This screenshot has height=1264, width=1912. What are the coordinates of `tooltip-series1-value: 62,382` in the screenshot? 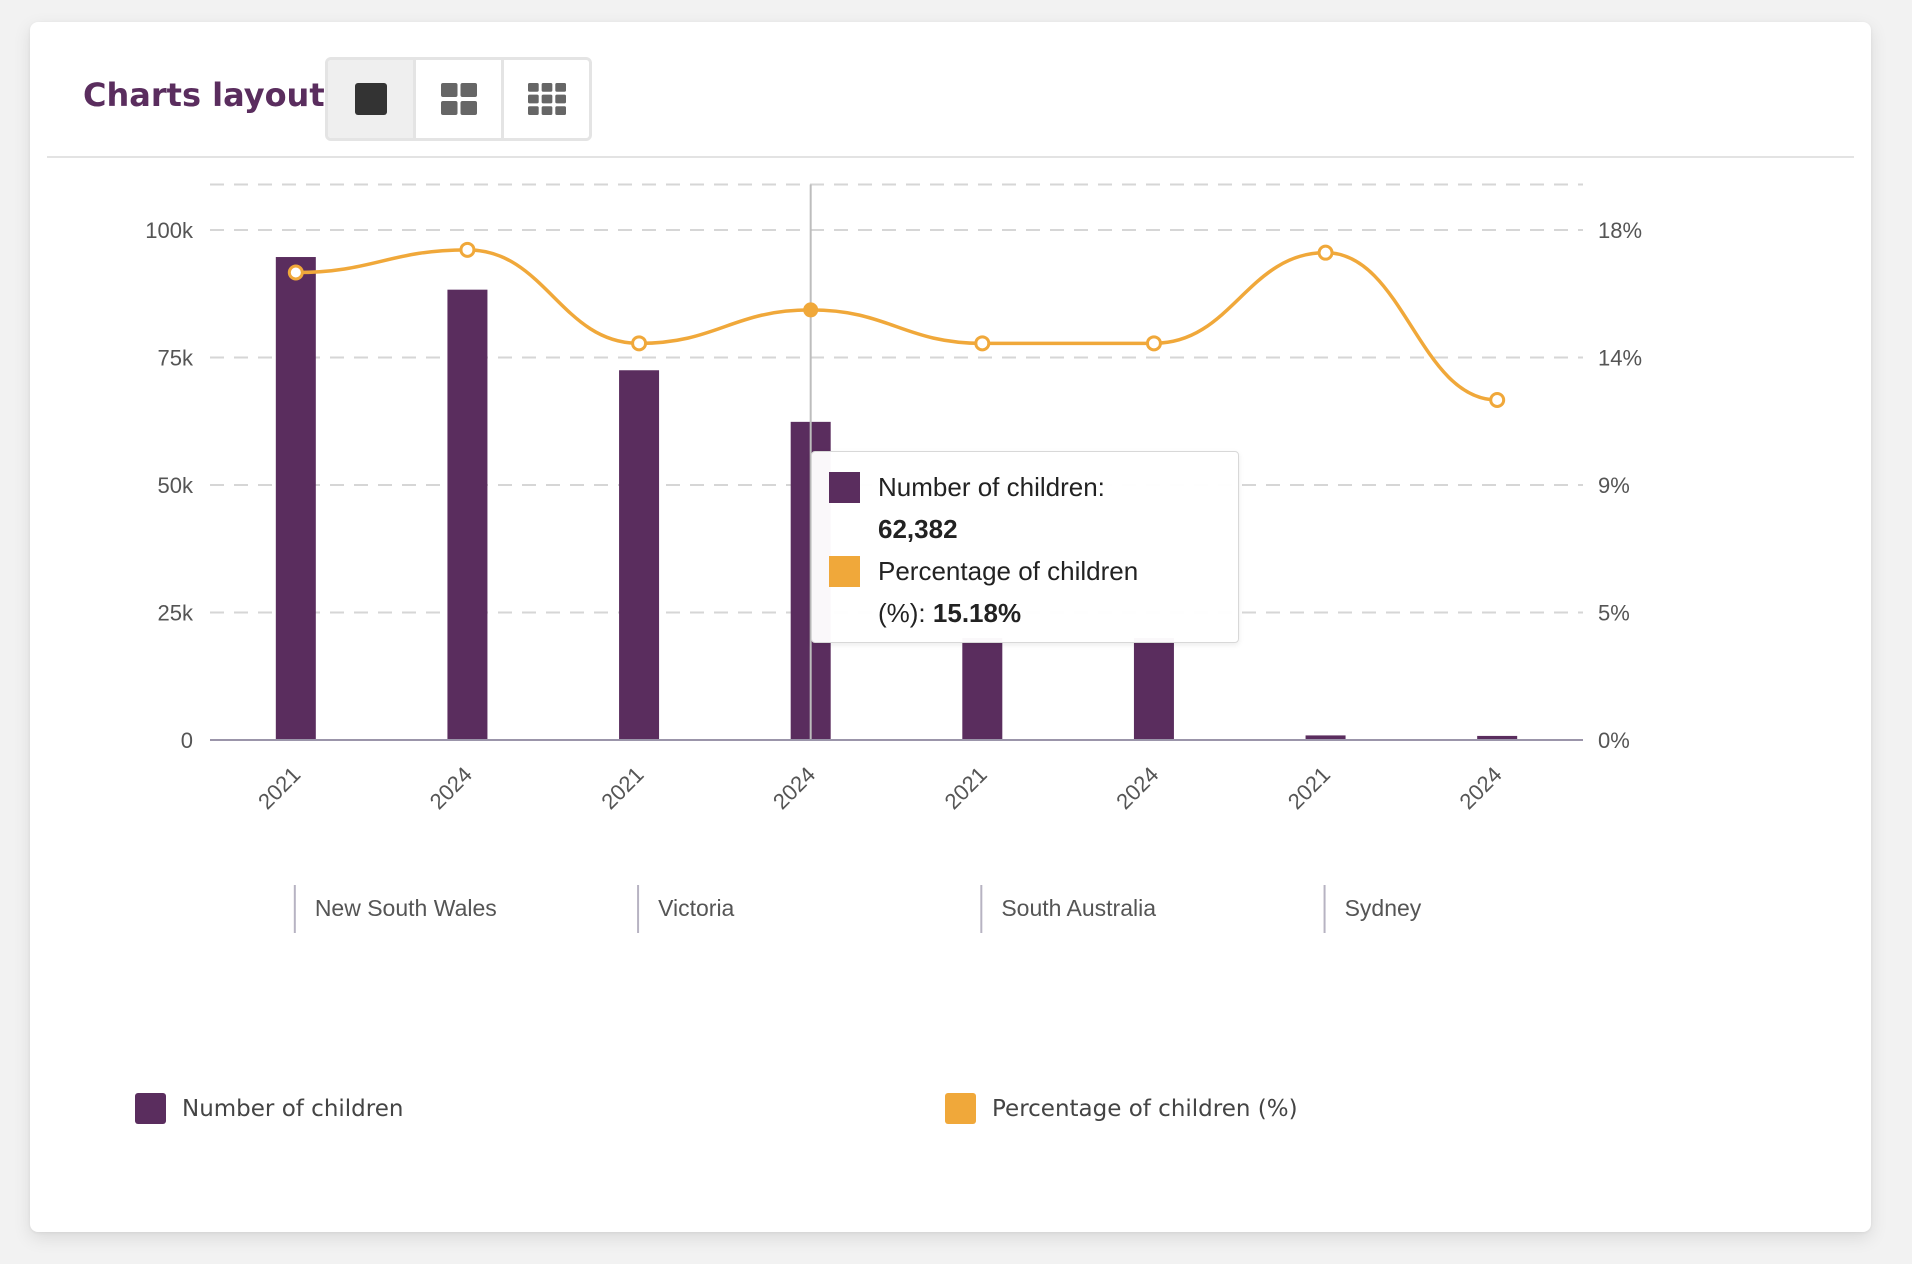 It's located at (918, 529).